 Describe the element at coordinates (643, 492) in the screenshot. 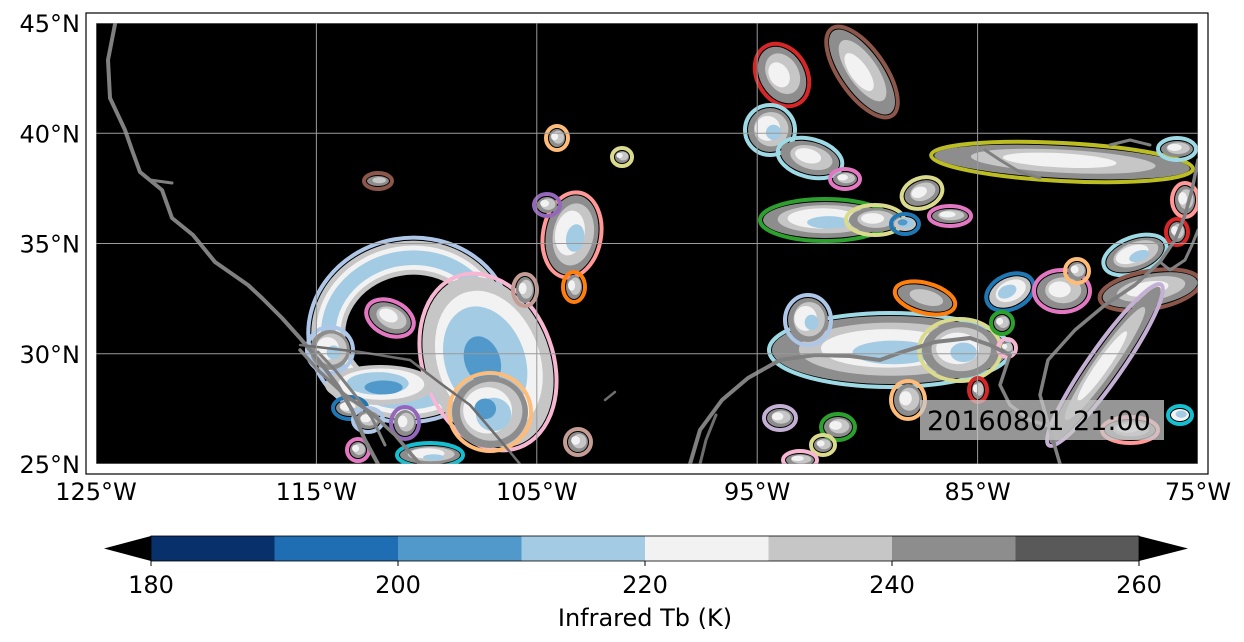

I see `x-tick-labels: 125°W 115°W 105°W 95°W 85°W 75°W` at that location.